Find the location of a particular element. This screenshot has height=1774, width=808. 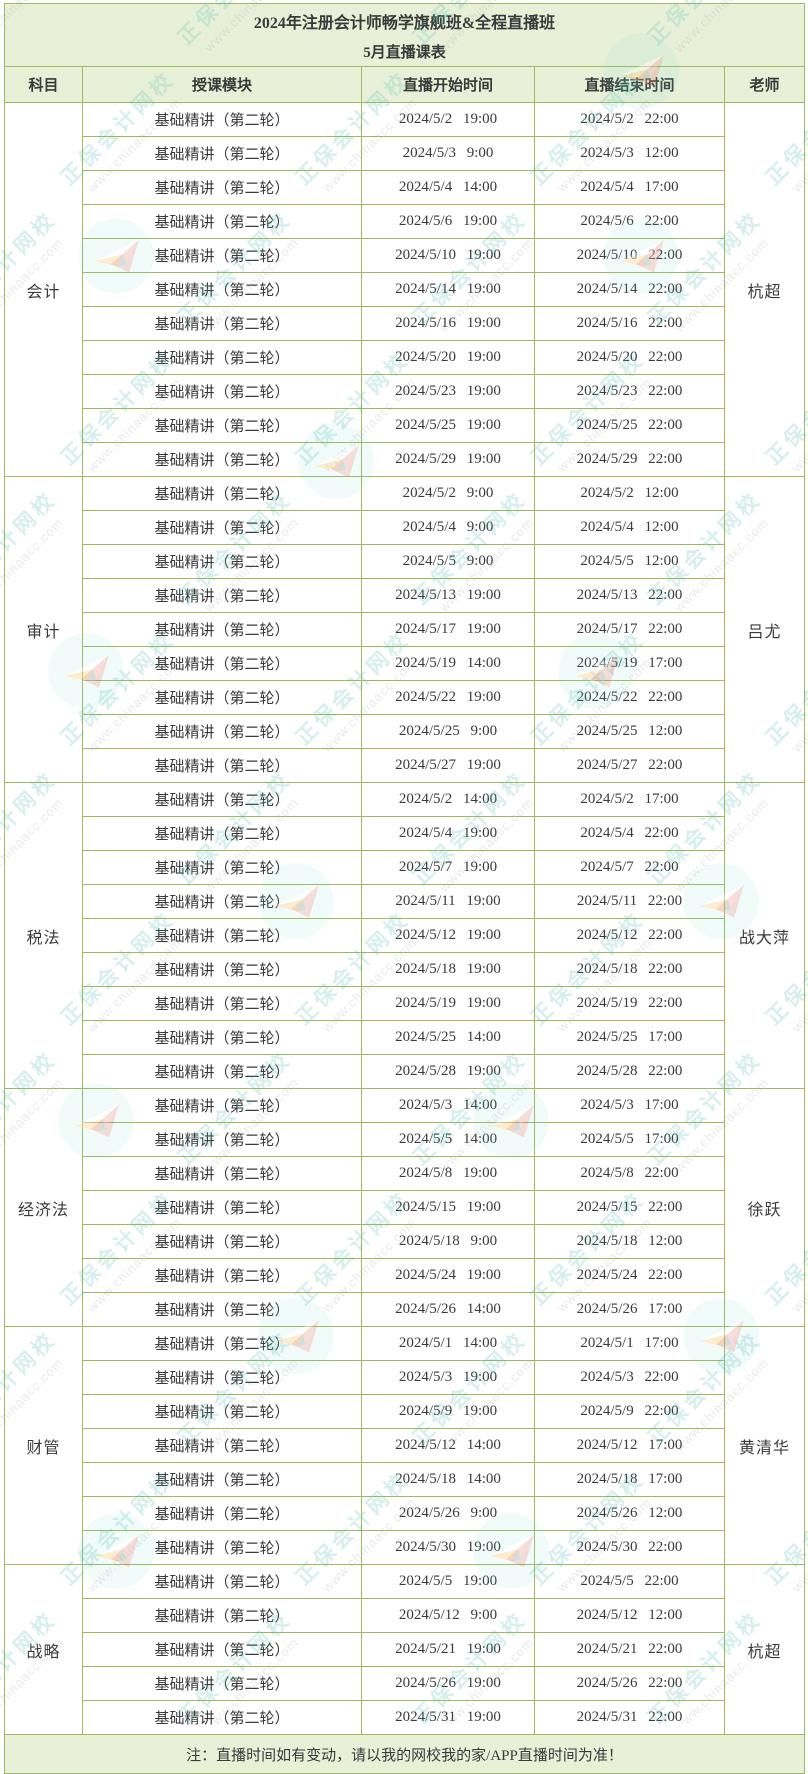

schedule-row: 基础精讲（第二轮） 2024/5/23 19:00 2024/5/23 22:00 is located at coordinates (405, 391).